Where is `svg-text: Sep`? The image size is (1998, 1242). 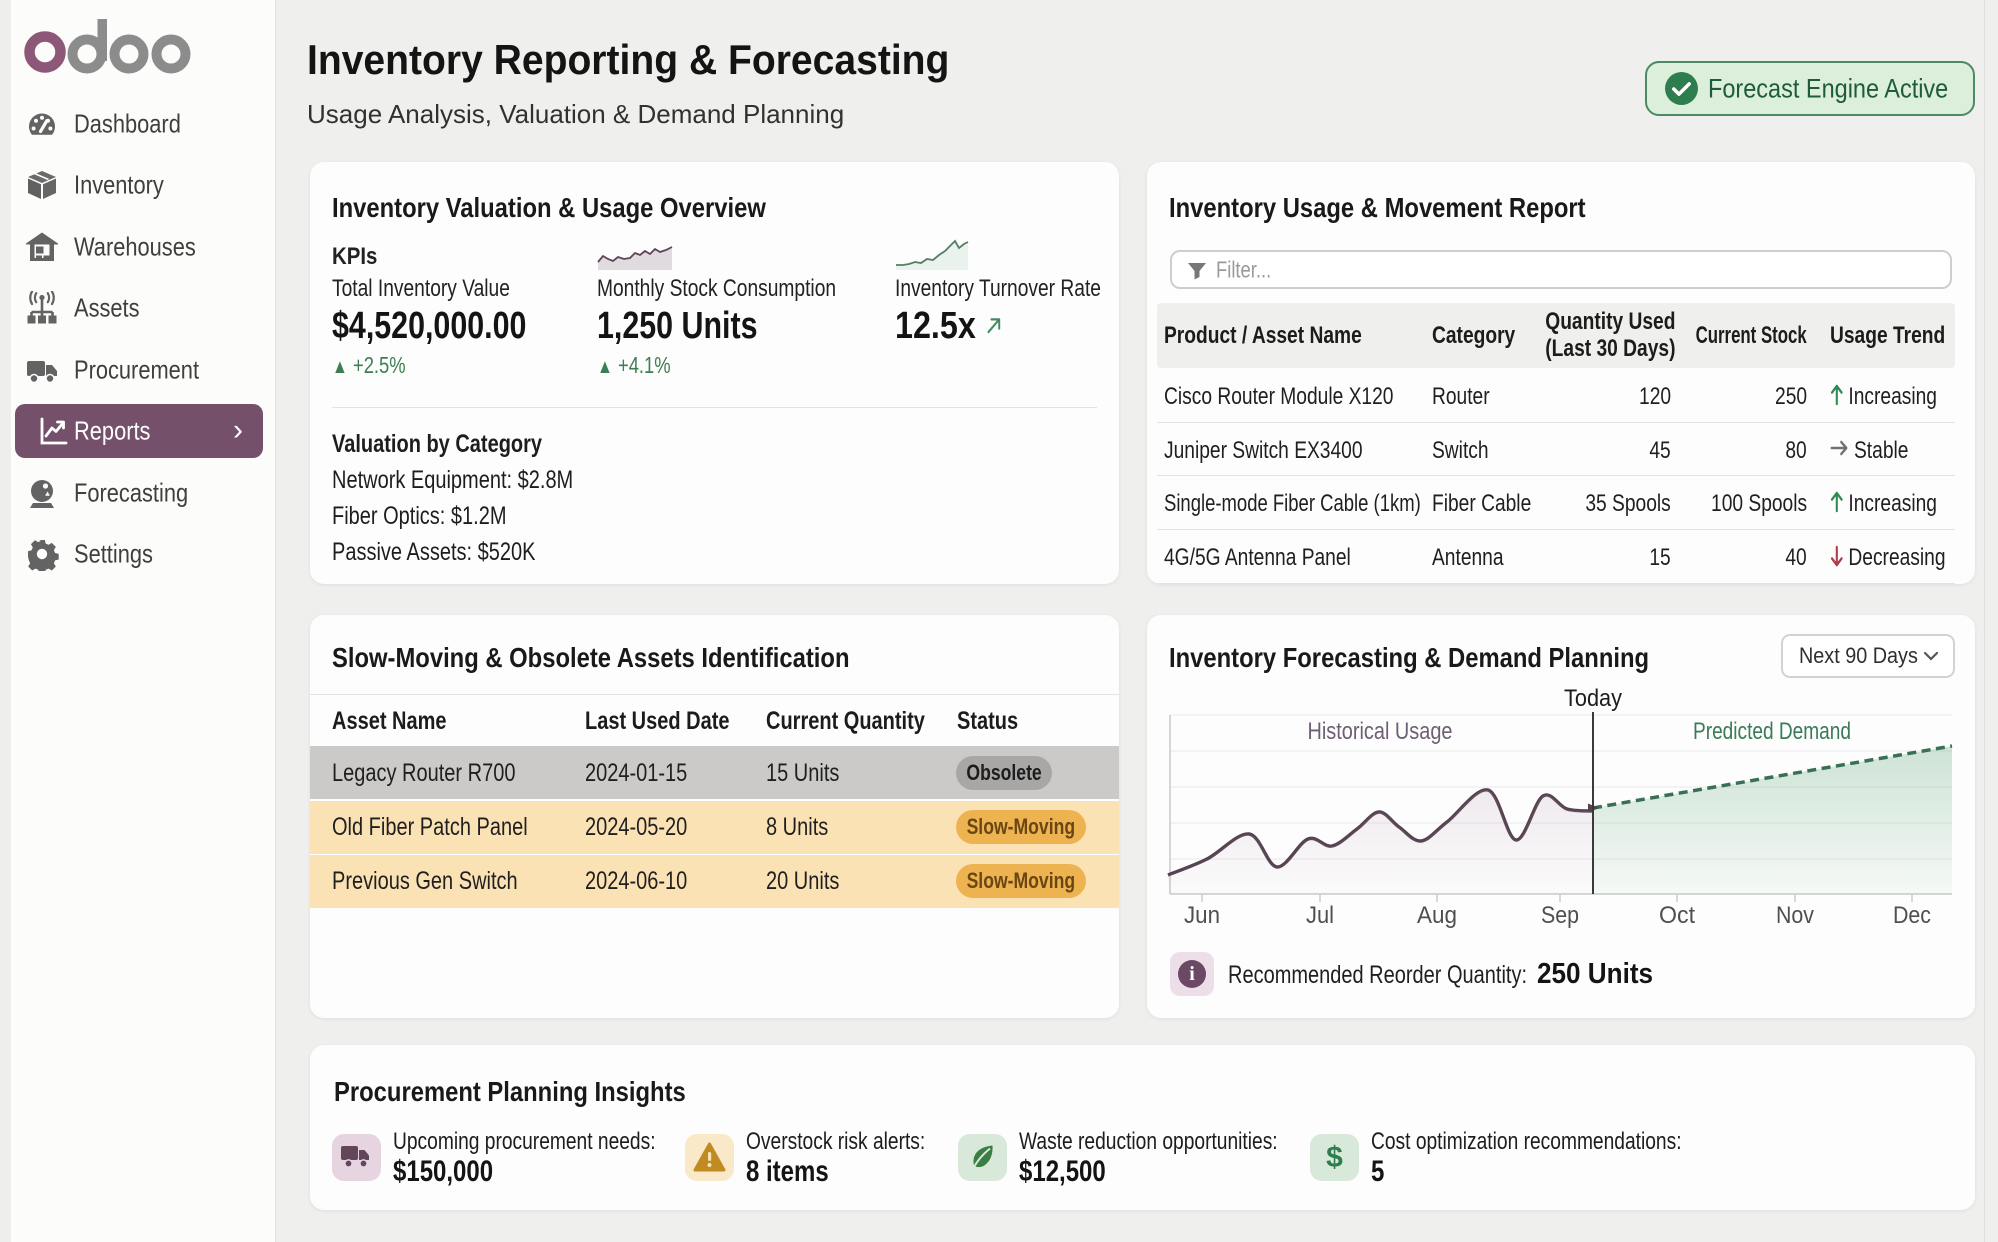
svg-text: Sep is located at coordinates (1560, 915).